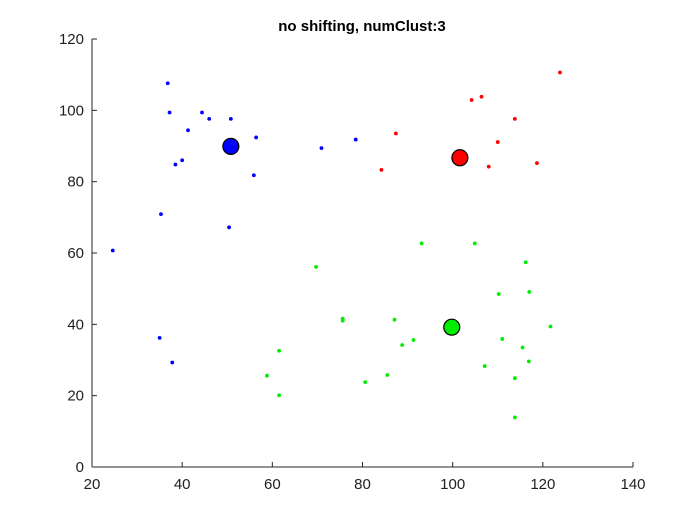 The image size is (700, 525). Describe the element at coordinates (452, 327) in the screenshot. I see `centroid-green` at that location.